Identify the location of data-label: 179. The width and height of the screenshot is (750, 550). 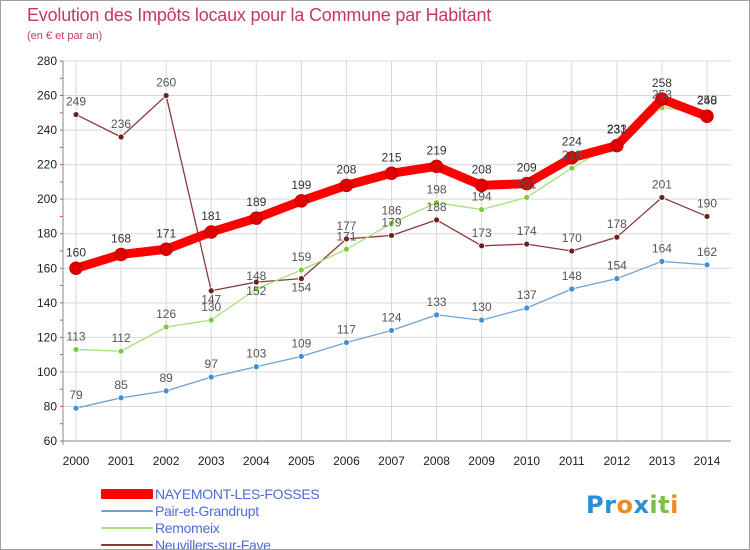
(391, 222).